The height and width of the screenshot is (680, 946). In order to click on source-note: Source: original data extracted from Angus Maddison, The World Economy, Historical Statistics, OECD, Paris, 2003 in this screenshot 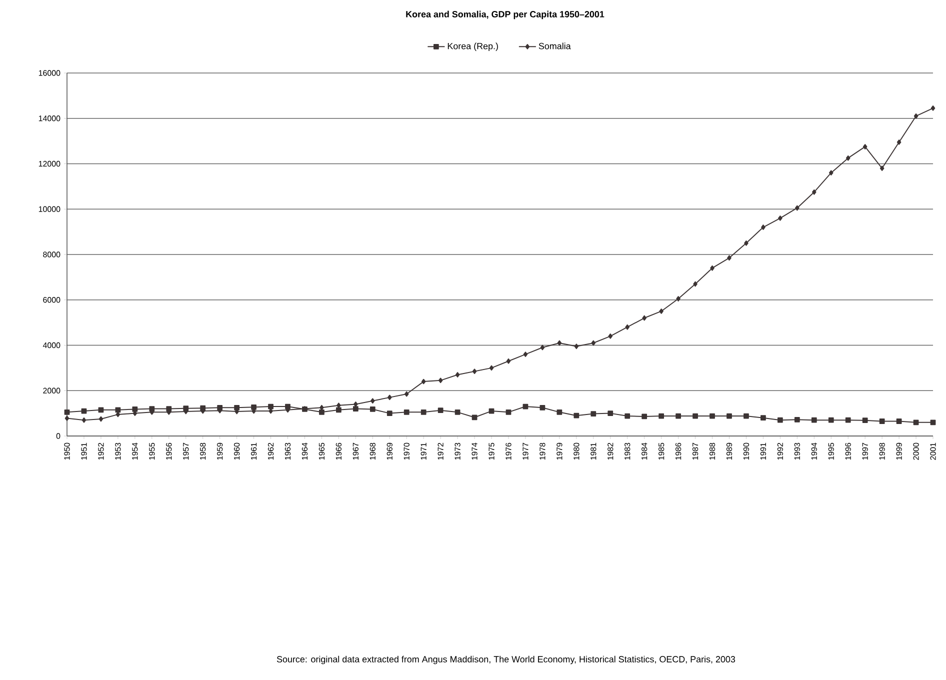, I will do `click(506, 660)`.